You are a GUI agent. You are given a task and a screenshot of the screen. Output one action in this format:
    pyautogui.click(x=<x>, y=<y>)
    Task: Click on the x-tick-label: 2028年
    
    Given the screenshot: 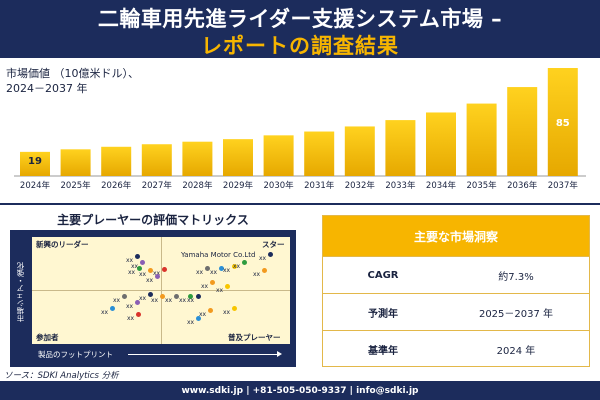 What is the action you would take?
    pyautogui.click(x=197, y=185)
    